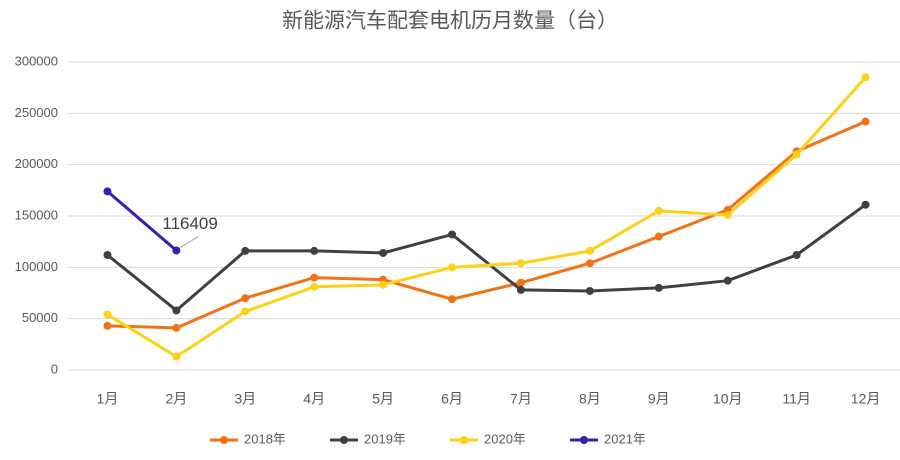 The image size is (900, 460). I want to click on x-tick-label: 6月, so click(452, 399).